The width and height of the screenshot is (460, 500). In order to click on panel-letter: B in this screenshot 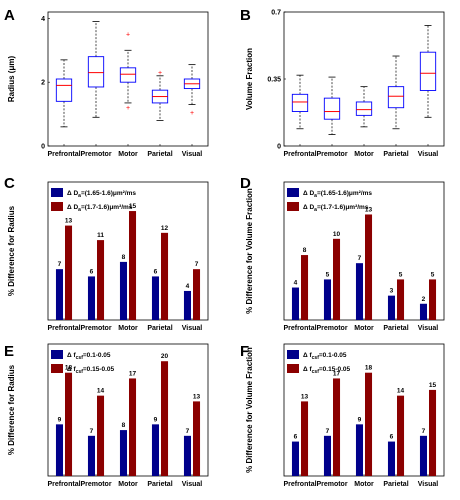, I will do `click(245, 15)`.